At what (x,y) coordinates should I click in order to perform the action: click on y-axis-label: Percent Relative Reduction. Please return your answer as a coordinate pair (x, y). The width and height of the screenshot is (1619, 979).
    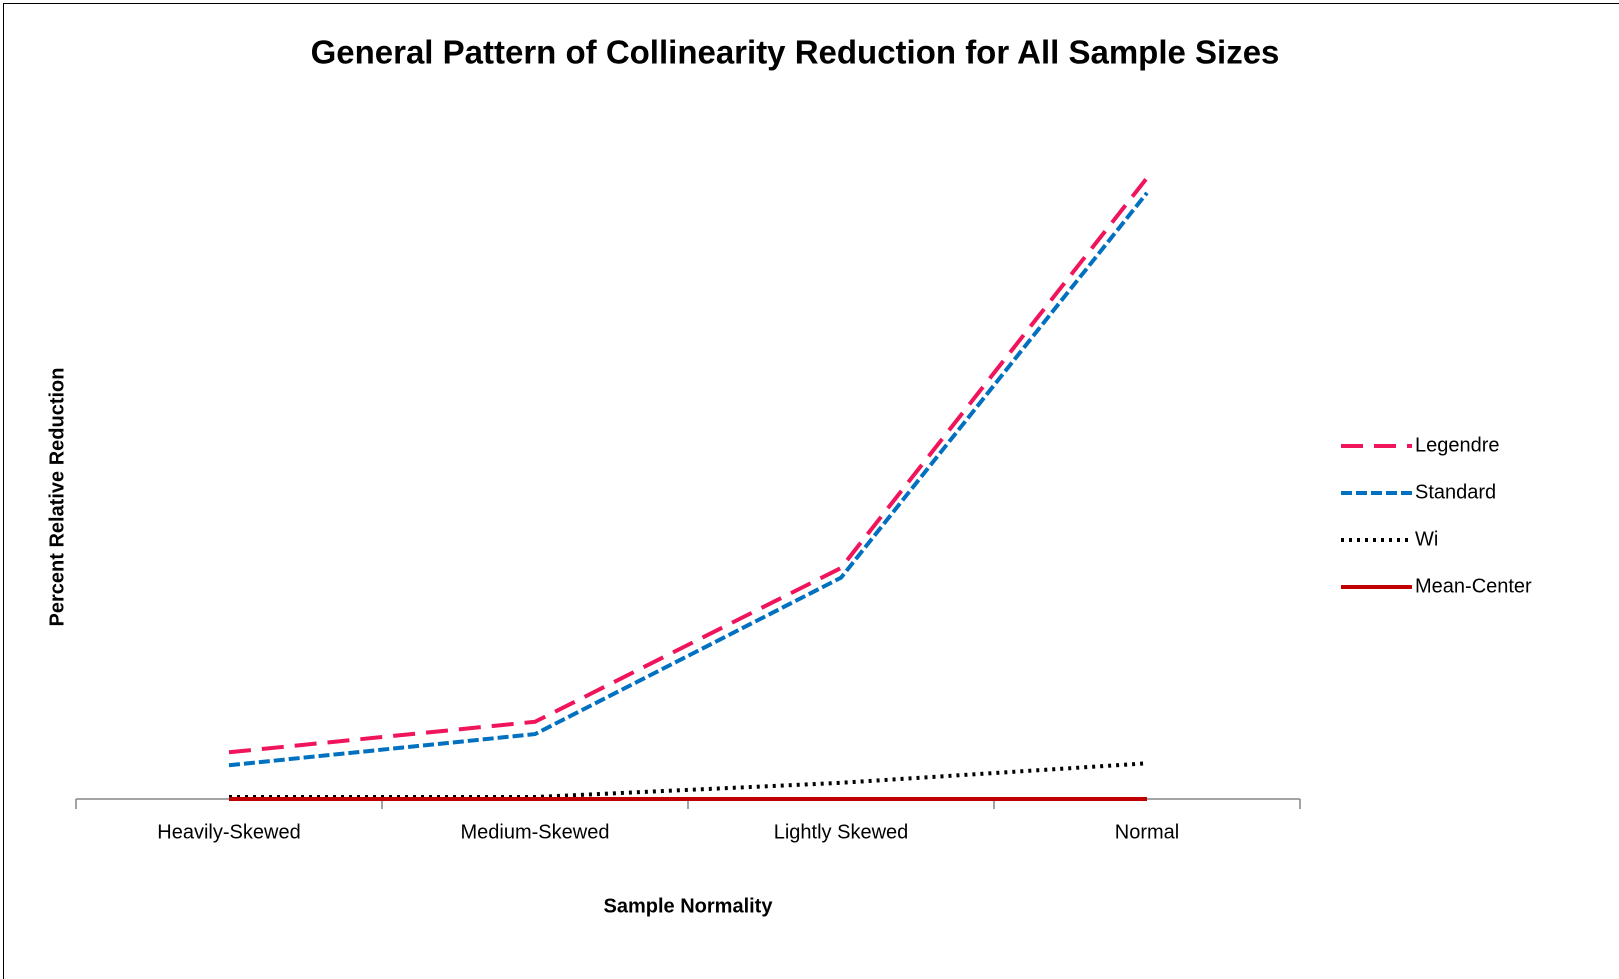
    Looking at the image, I should click on (57, 497).